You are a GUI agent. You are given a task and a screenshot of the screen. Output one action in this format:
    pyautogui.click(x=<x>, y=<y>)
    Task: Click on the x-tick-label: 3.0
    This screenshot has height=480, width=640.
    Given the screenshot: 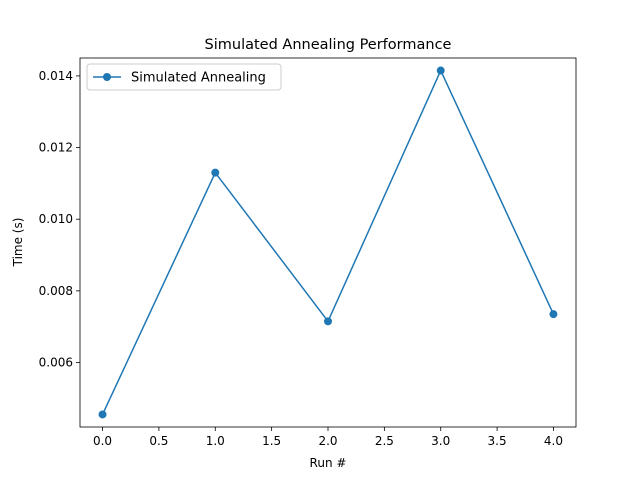 What is the action you would take?
    pyautogui.click(x=440, y=441)
    